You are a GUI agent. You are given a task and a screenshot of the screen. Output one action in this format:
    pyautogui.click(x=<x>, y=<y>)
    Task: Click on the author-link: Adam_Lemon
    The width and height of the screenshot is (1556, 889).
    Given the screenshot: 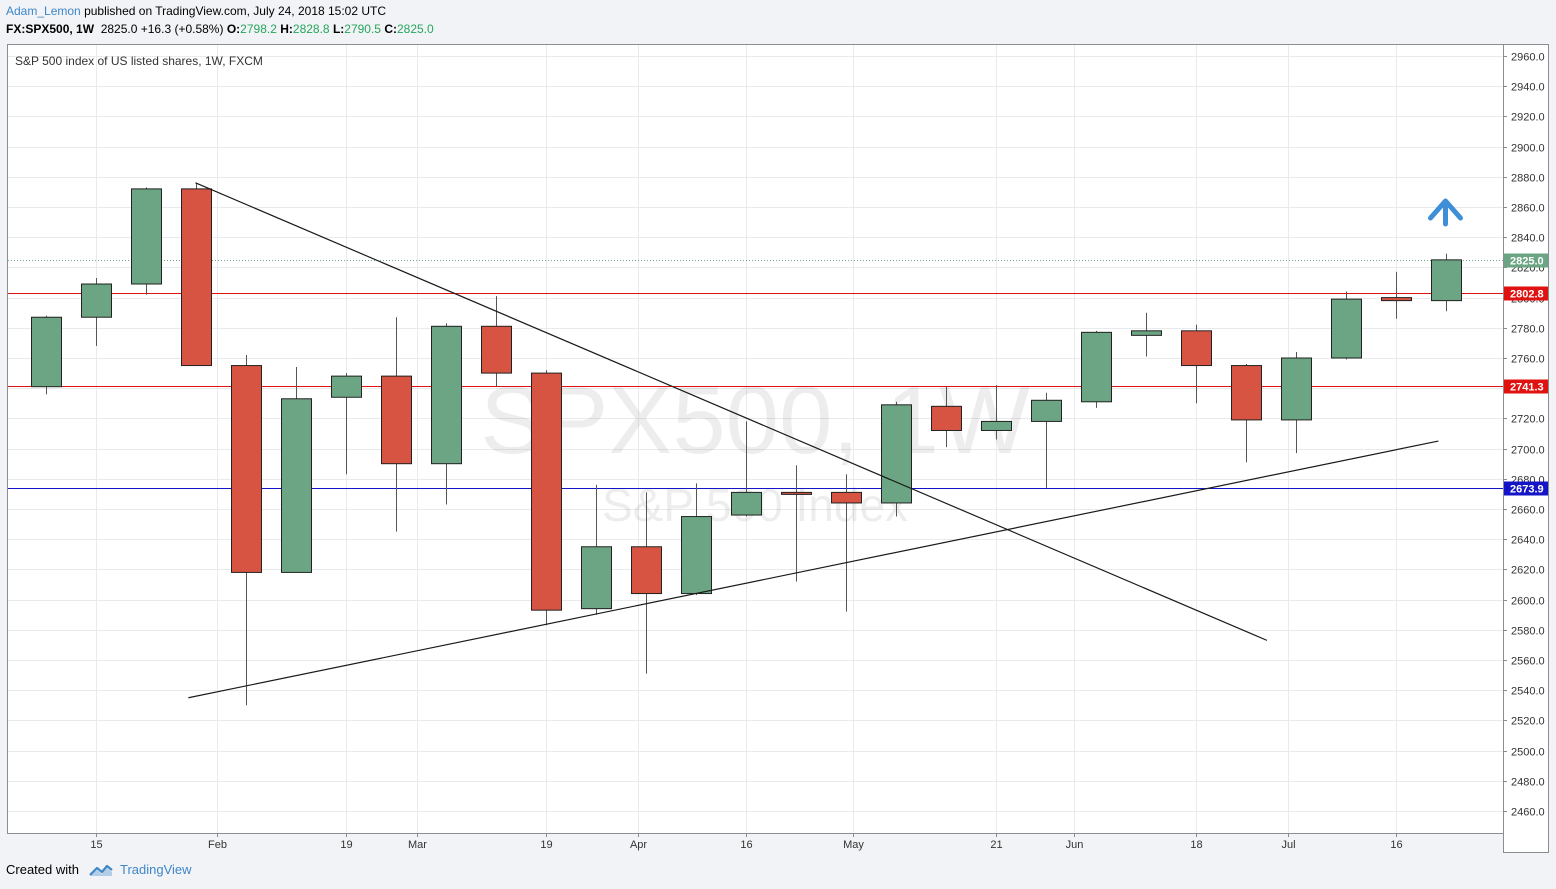 What is the action you would take?
    pyautogui.click(x=43, y=11)
    